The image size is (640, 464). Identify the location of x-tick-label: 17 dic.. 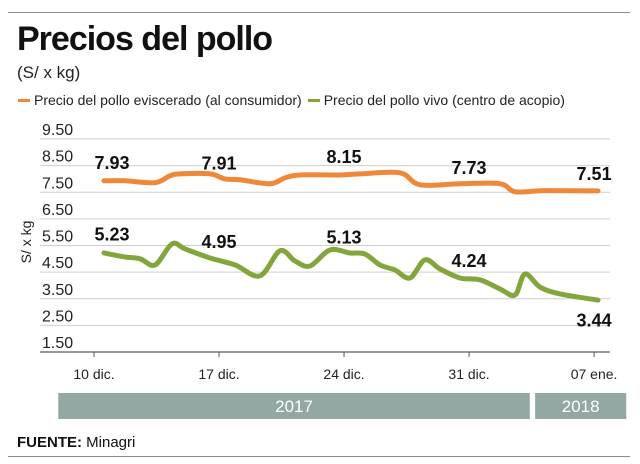
(218, 374).